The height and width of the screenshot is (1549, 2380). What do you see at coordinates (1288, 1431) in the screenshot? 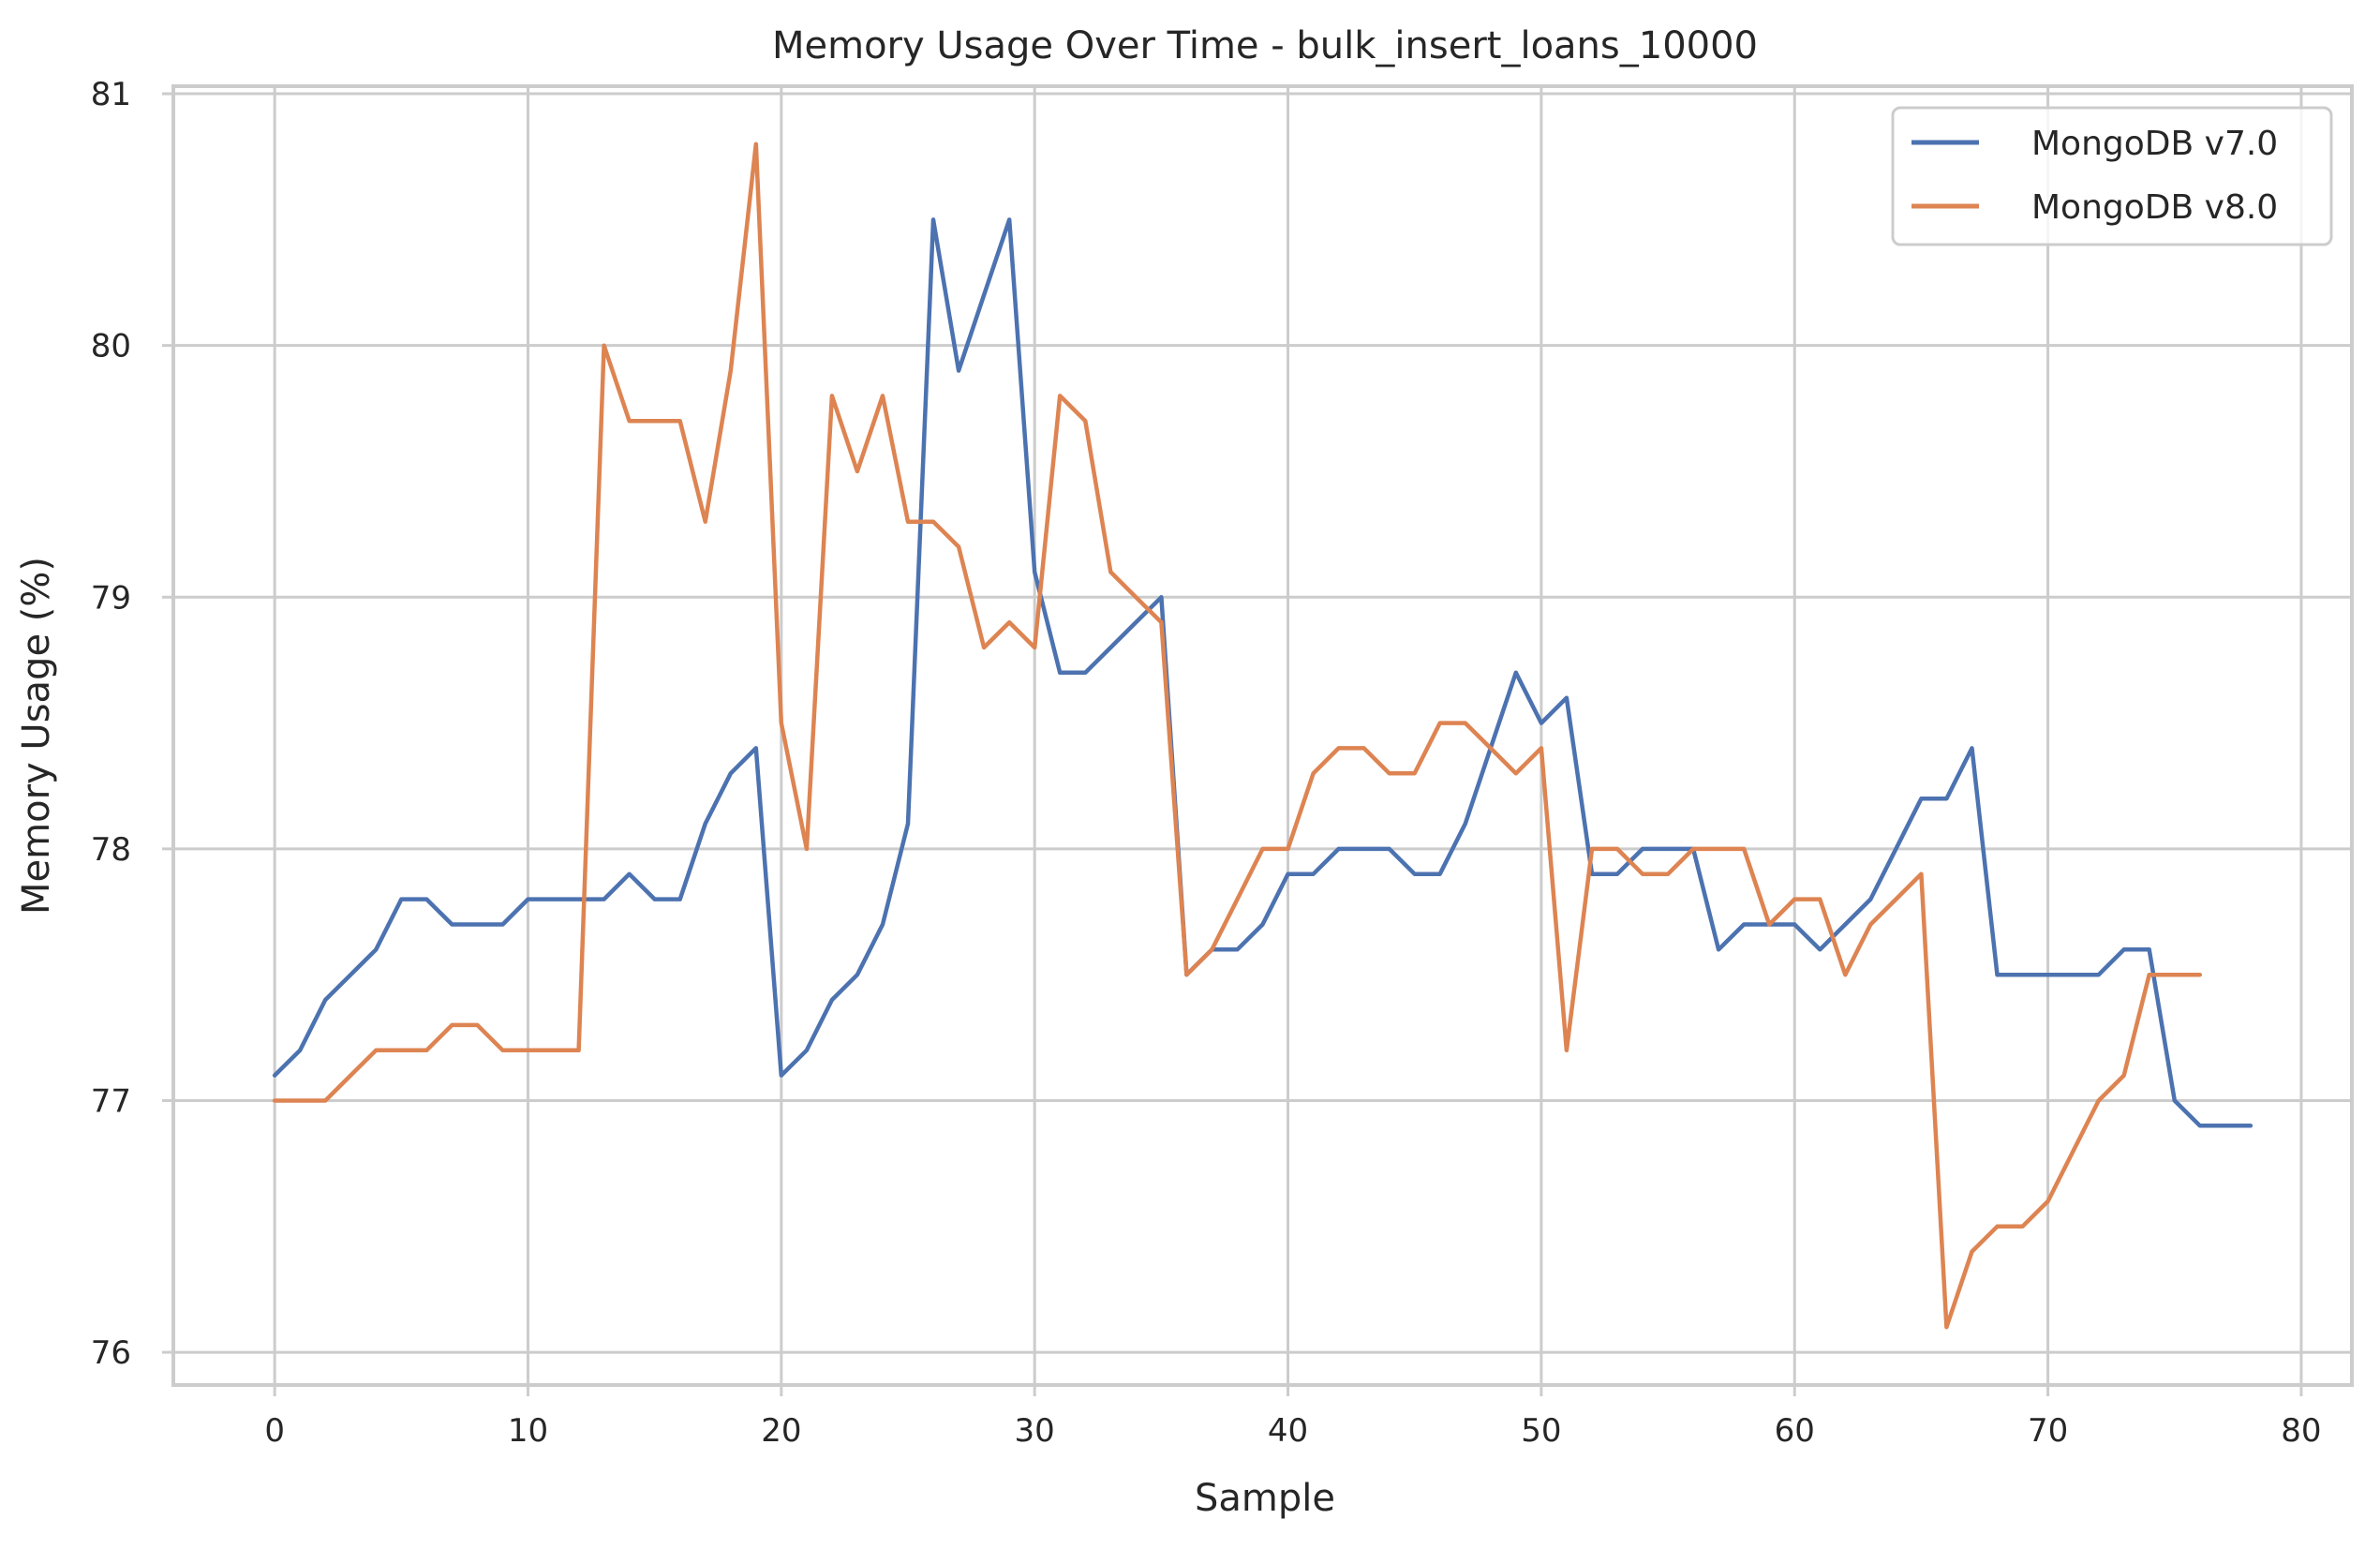
I see `x-tick-label: 40` at bounding box center [1288, 1431].